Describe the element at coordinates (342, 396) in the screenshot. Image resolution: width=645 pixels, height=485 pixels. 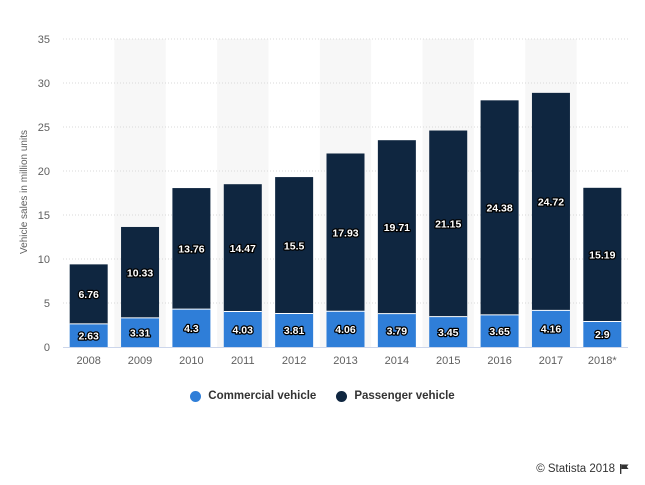
I see `passenger-marker-icon` at that location.